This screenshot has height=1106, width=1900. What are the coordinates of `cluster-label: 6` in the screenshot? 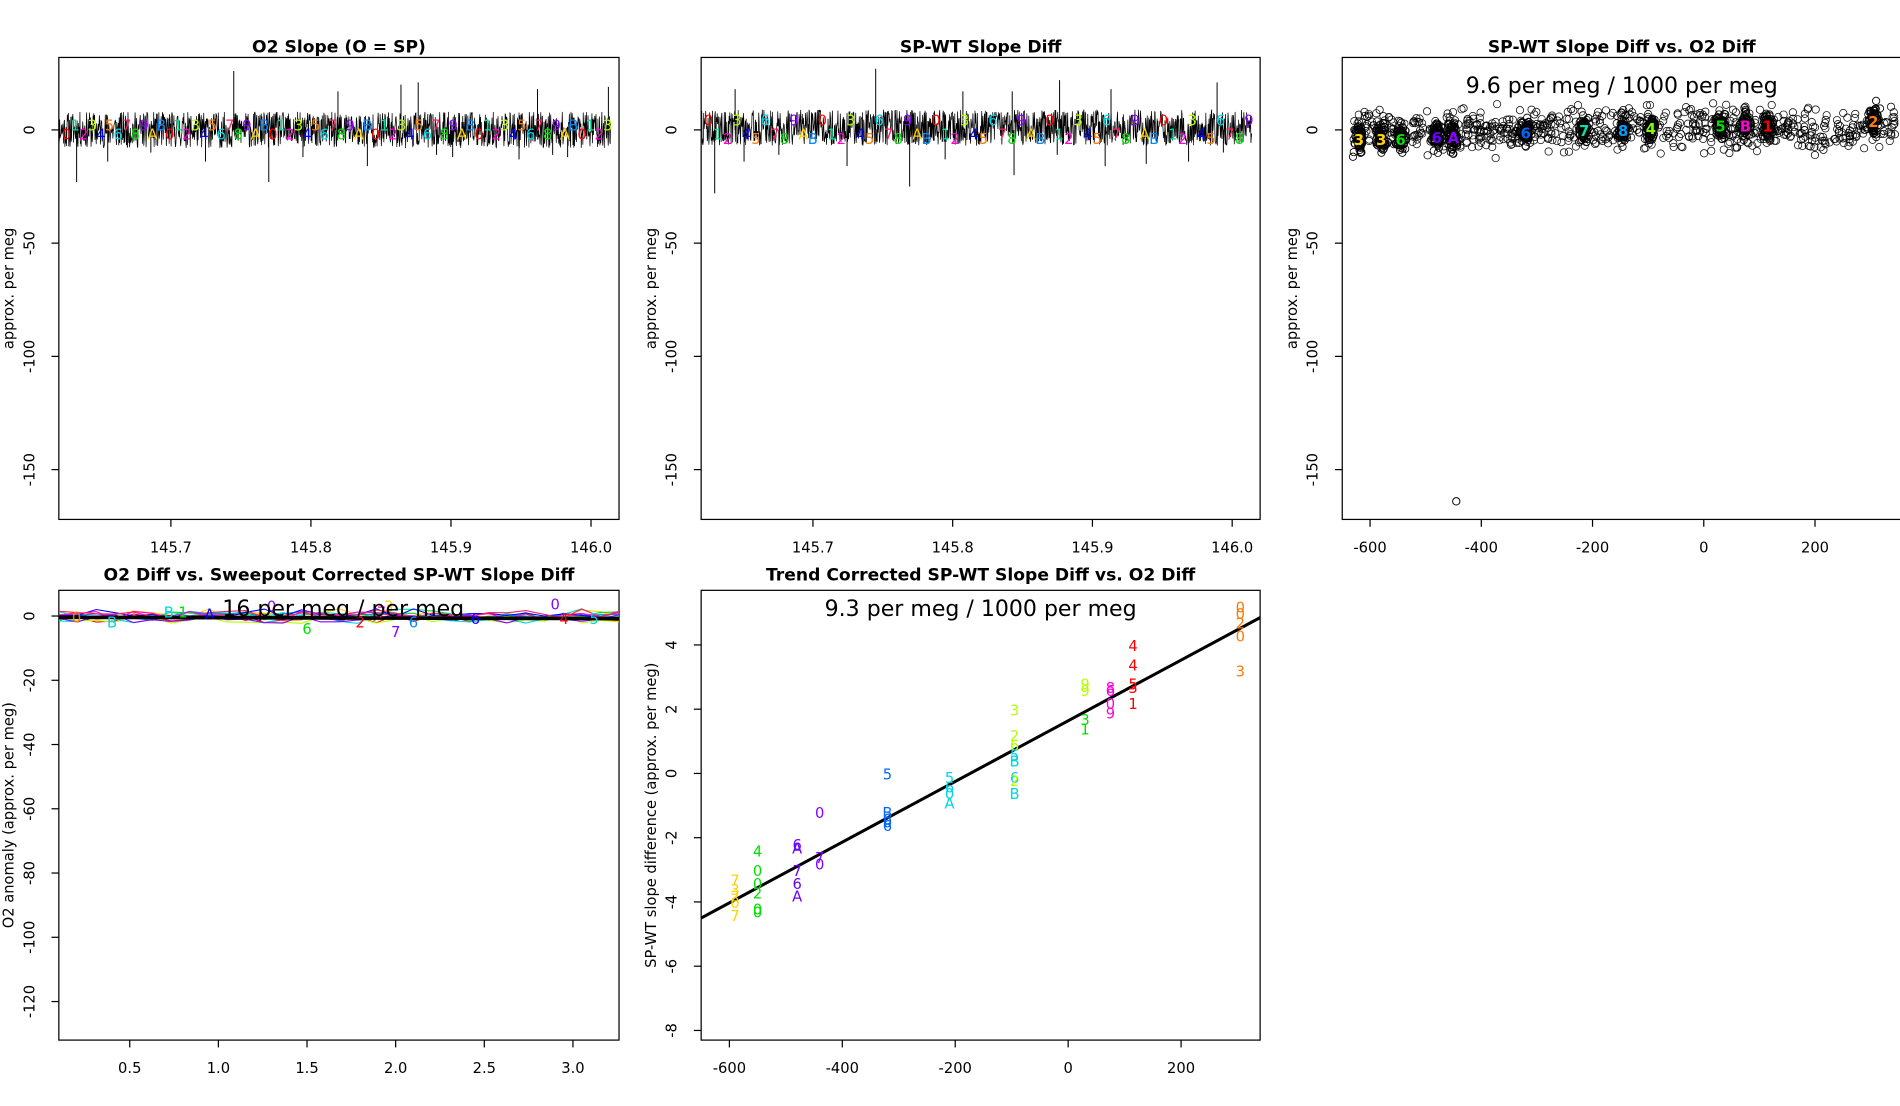 It's located at (1401, 140).